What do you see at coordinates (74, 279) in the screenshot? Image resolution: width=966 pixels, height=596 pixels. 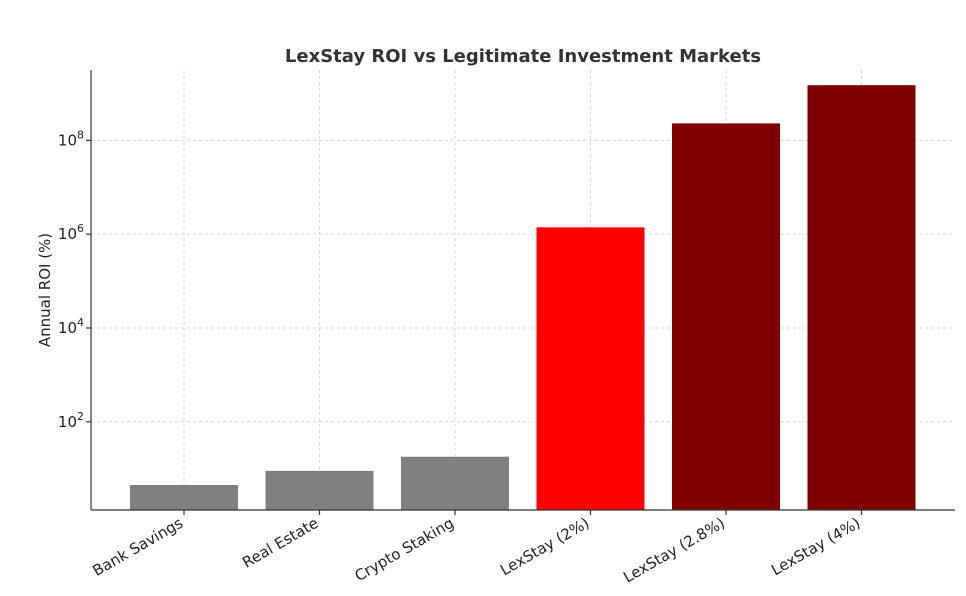 I see `y-ticks: 10² 10⁴ 10⁶ 10⁸` at bounding box center [74, 279].